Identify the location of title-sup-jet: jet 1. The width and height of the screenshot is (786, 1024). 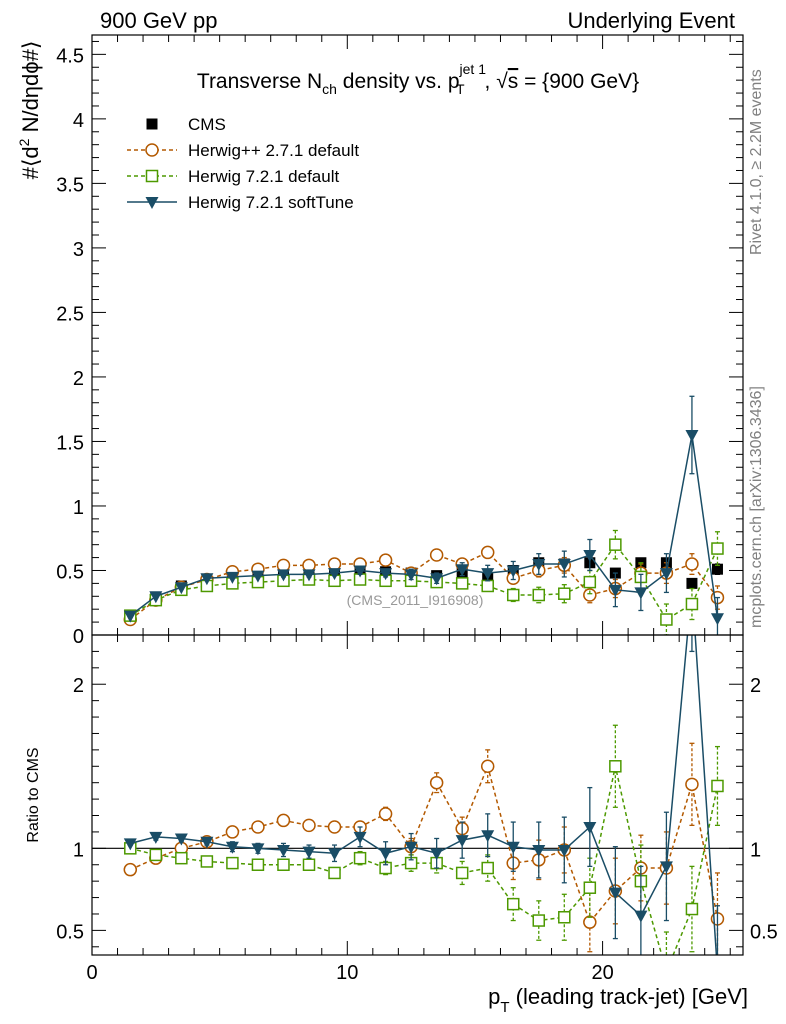
(473, 69).